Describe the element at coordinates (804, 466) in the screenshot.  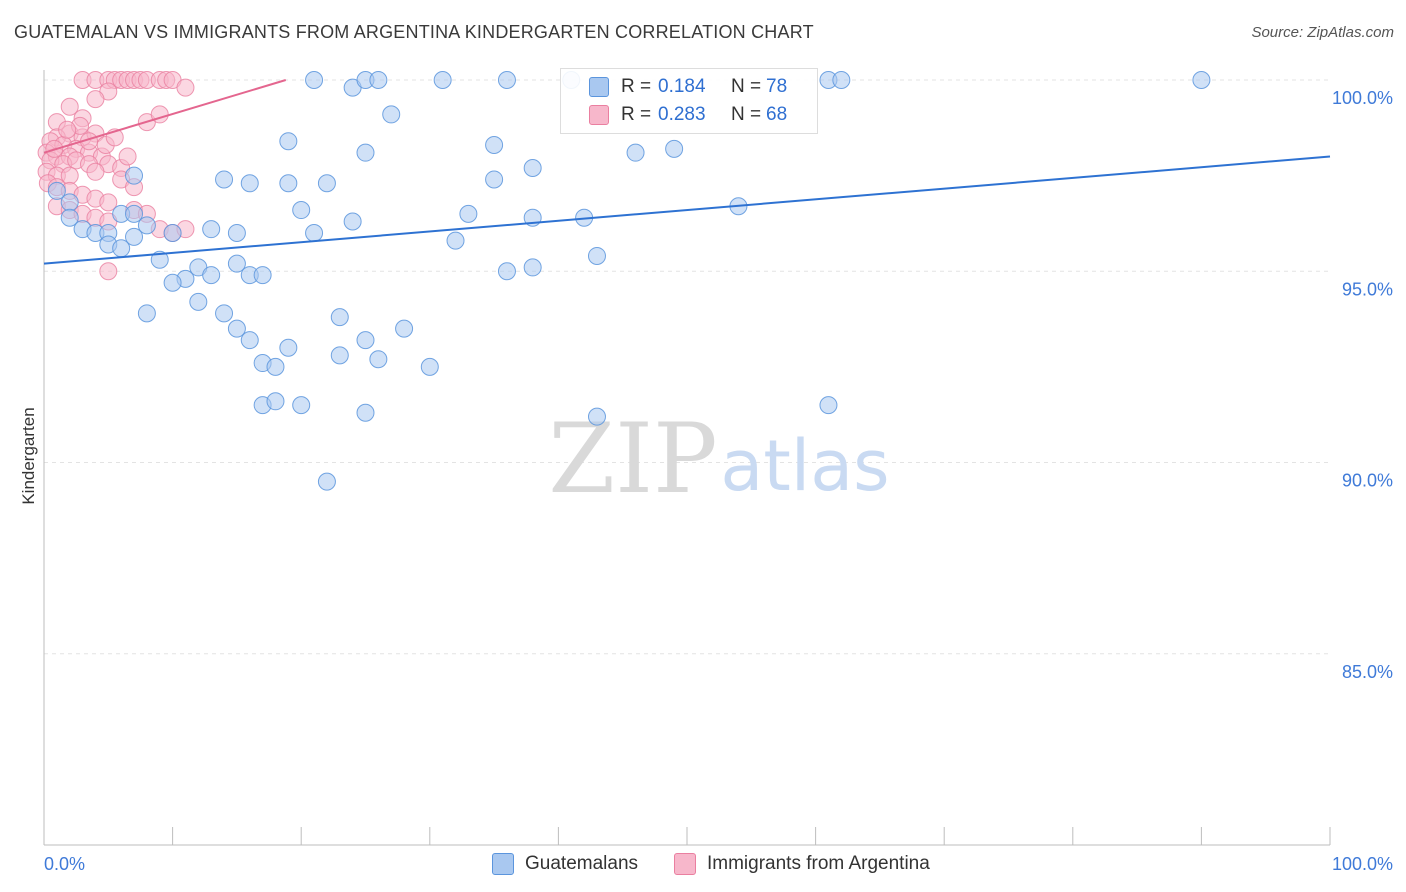
I see `watermark-atlas: atlas` at that location.